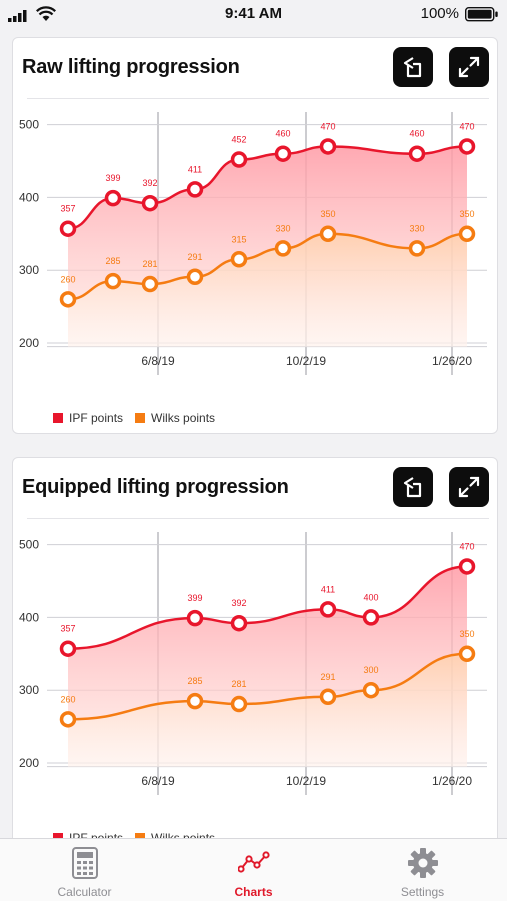  I want to click on legend-swatch-ipf, so click(58, 418).